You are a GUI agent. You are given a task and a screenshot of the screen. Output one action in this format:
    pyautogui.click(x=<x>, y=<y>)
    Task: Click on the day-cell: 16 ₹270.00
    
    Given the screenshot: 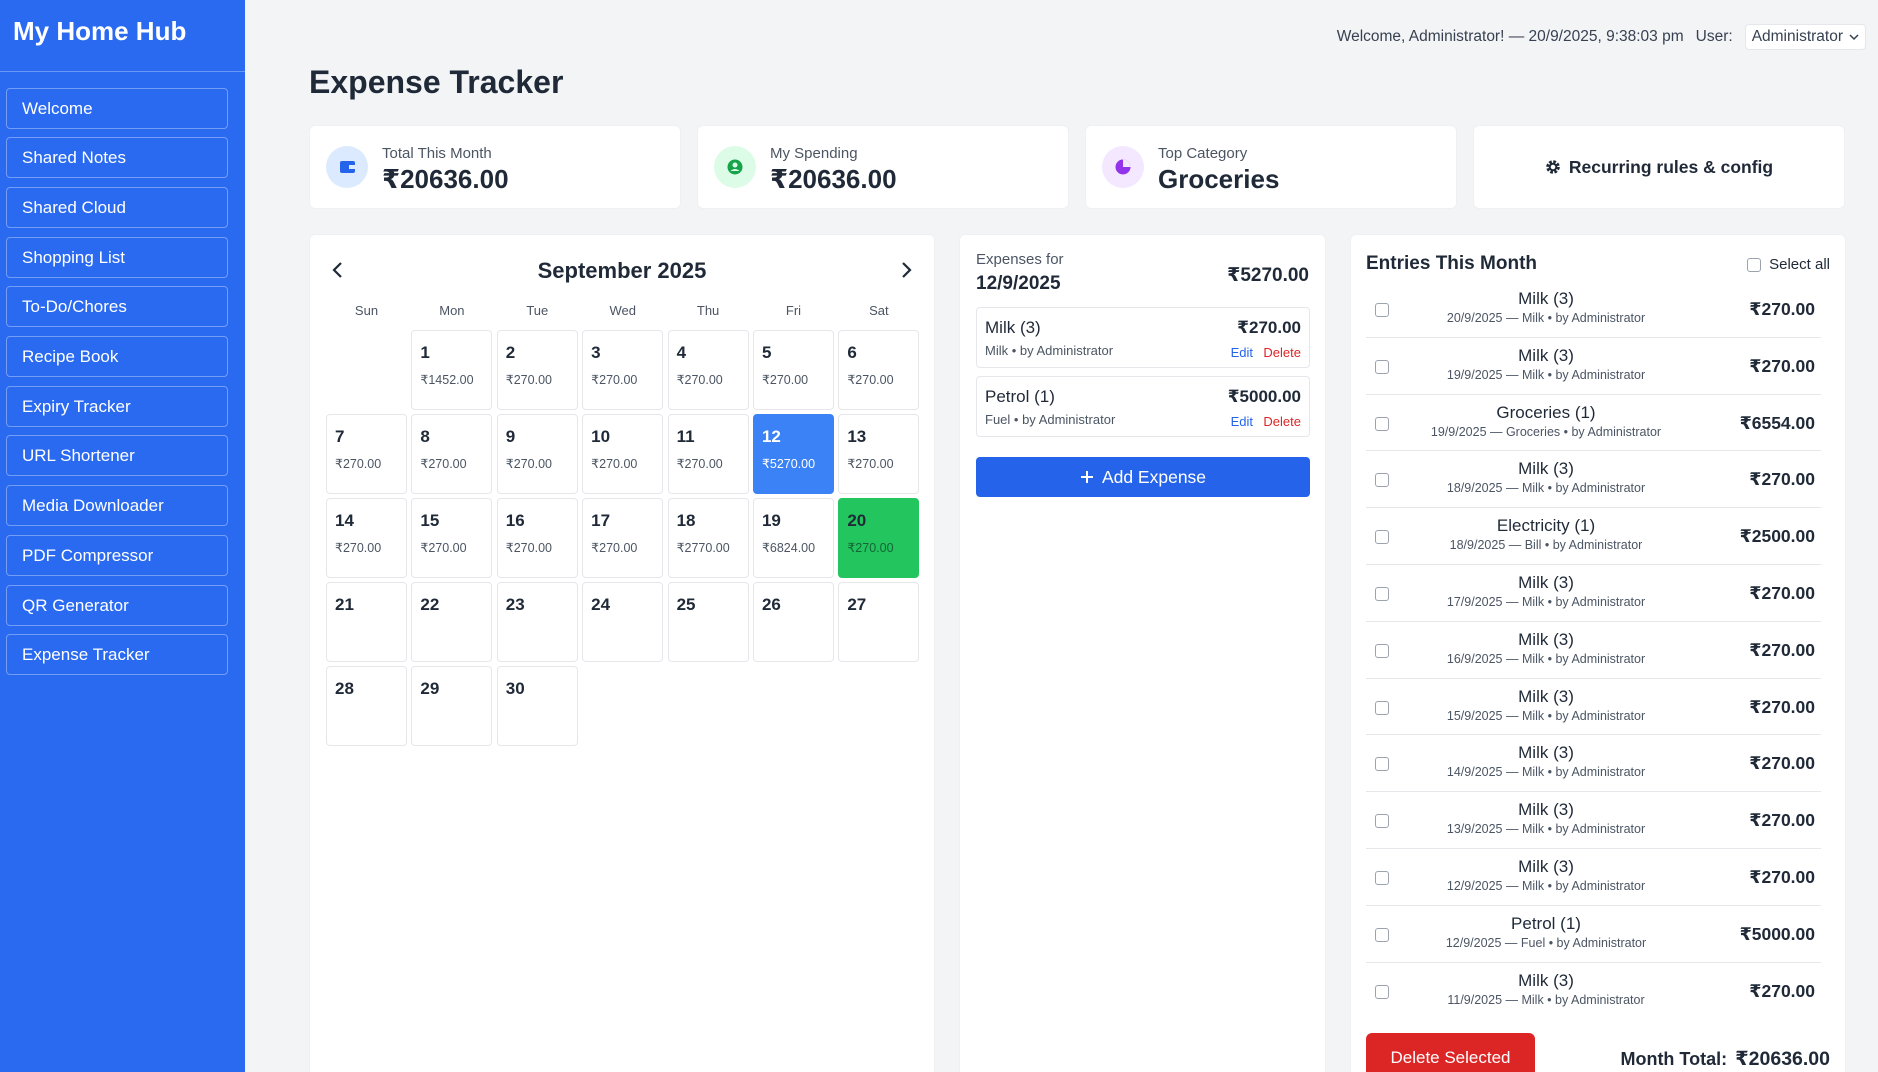 What is the action you would take?
    pyautogui.click(x=537, y=538)
    